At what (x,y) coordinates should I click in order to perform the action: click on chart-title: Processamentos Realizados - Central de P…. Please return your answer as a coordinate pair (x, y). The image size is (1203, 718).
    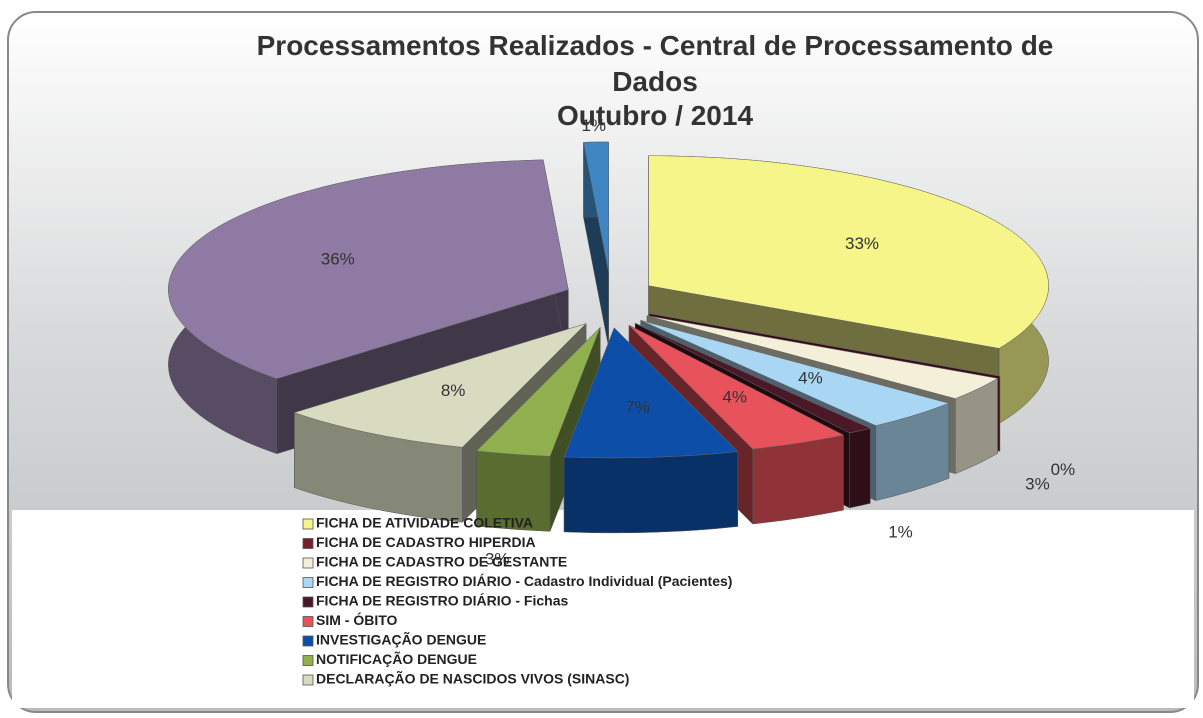
    Looking at the image, I should click on (655, 63).